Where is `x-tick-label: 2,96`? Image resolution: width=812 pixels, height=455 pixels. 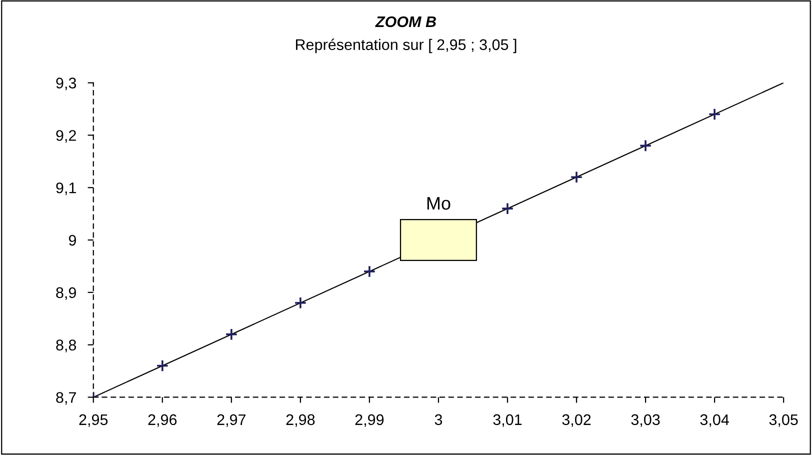 x-tick-label: 2,96 is located at coordinates (162, 420).